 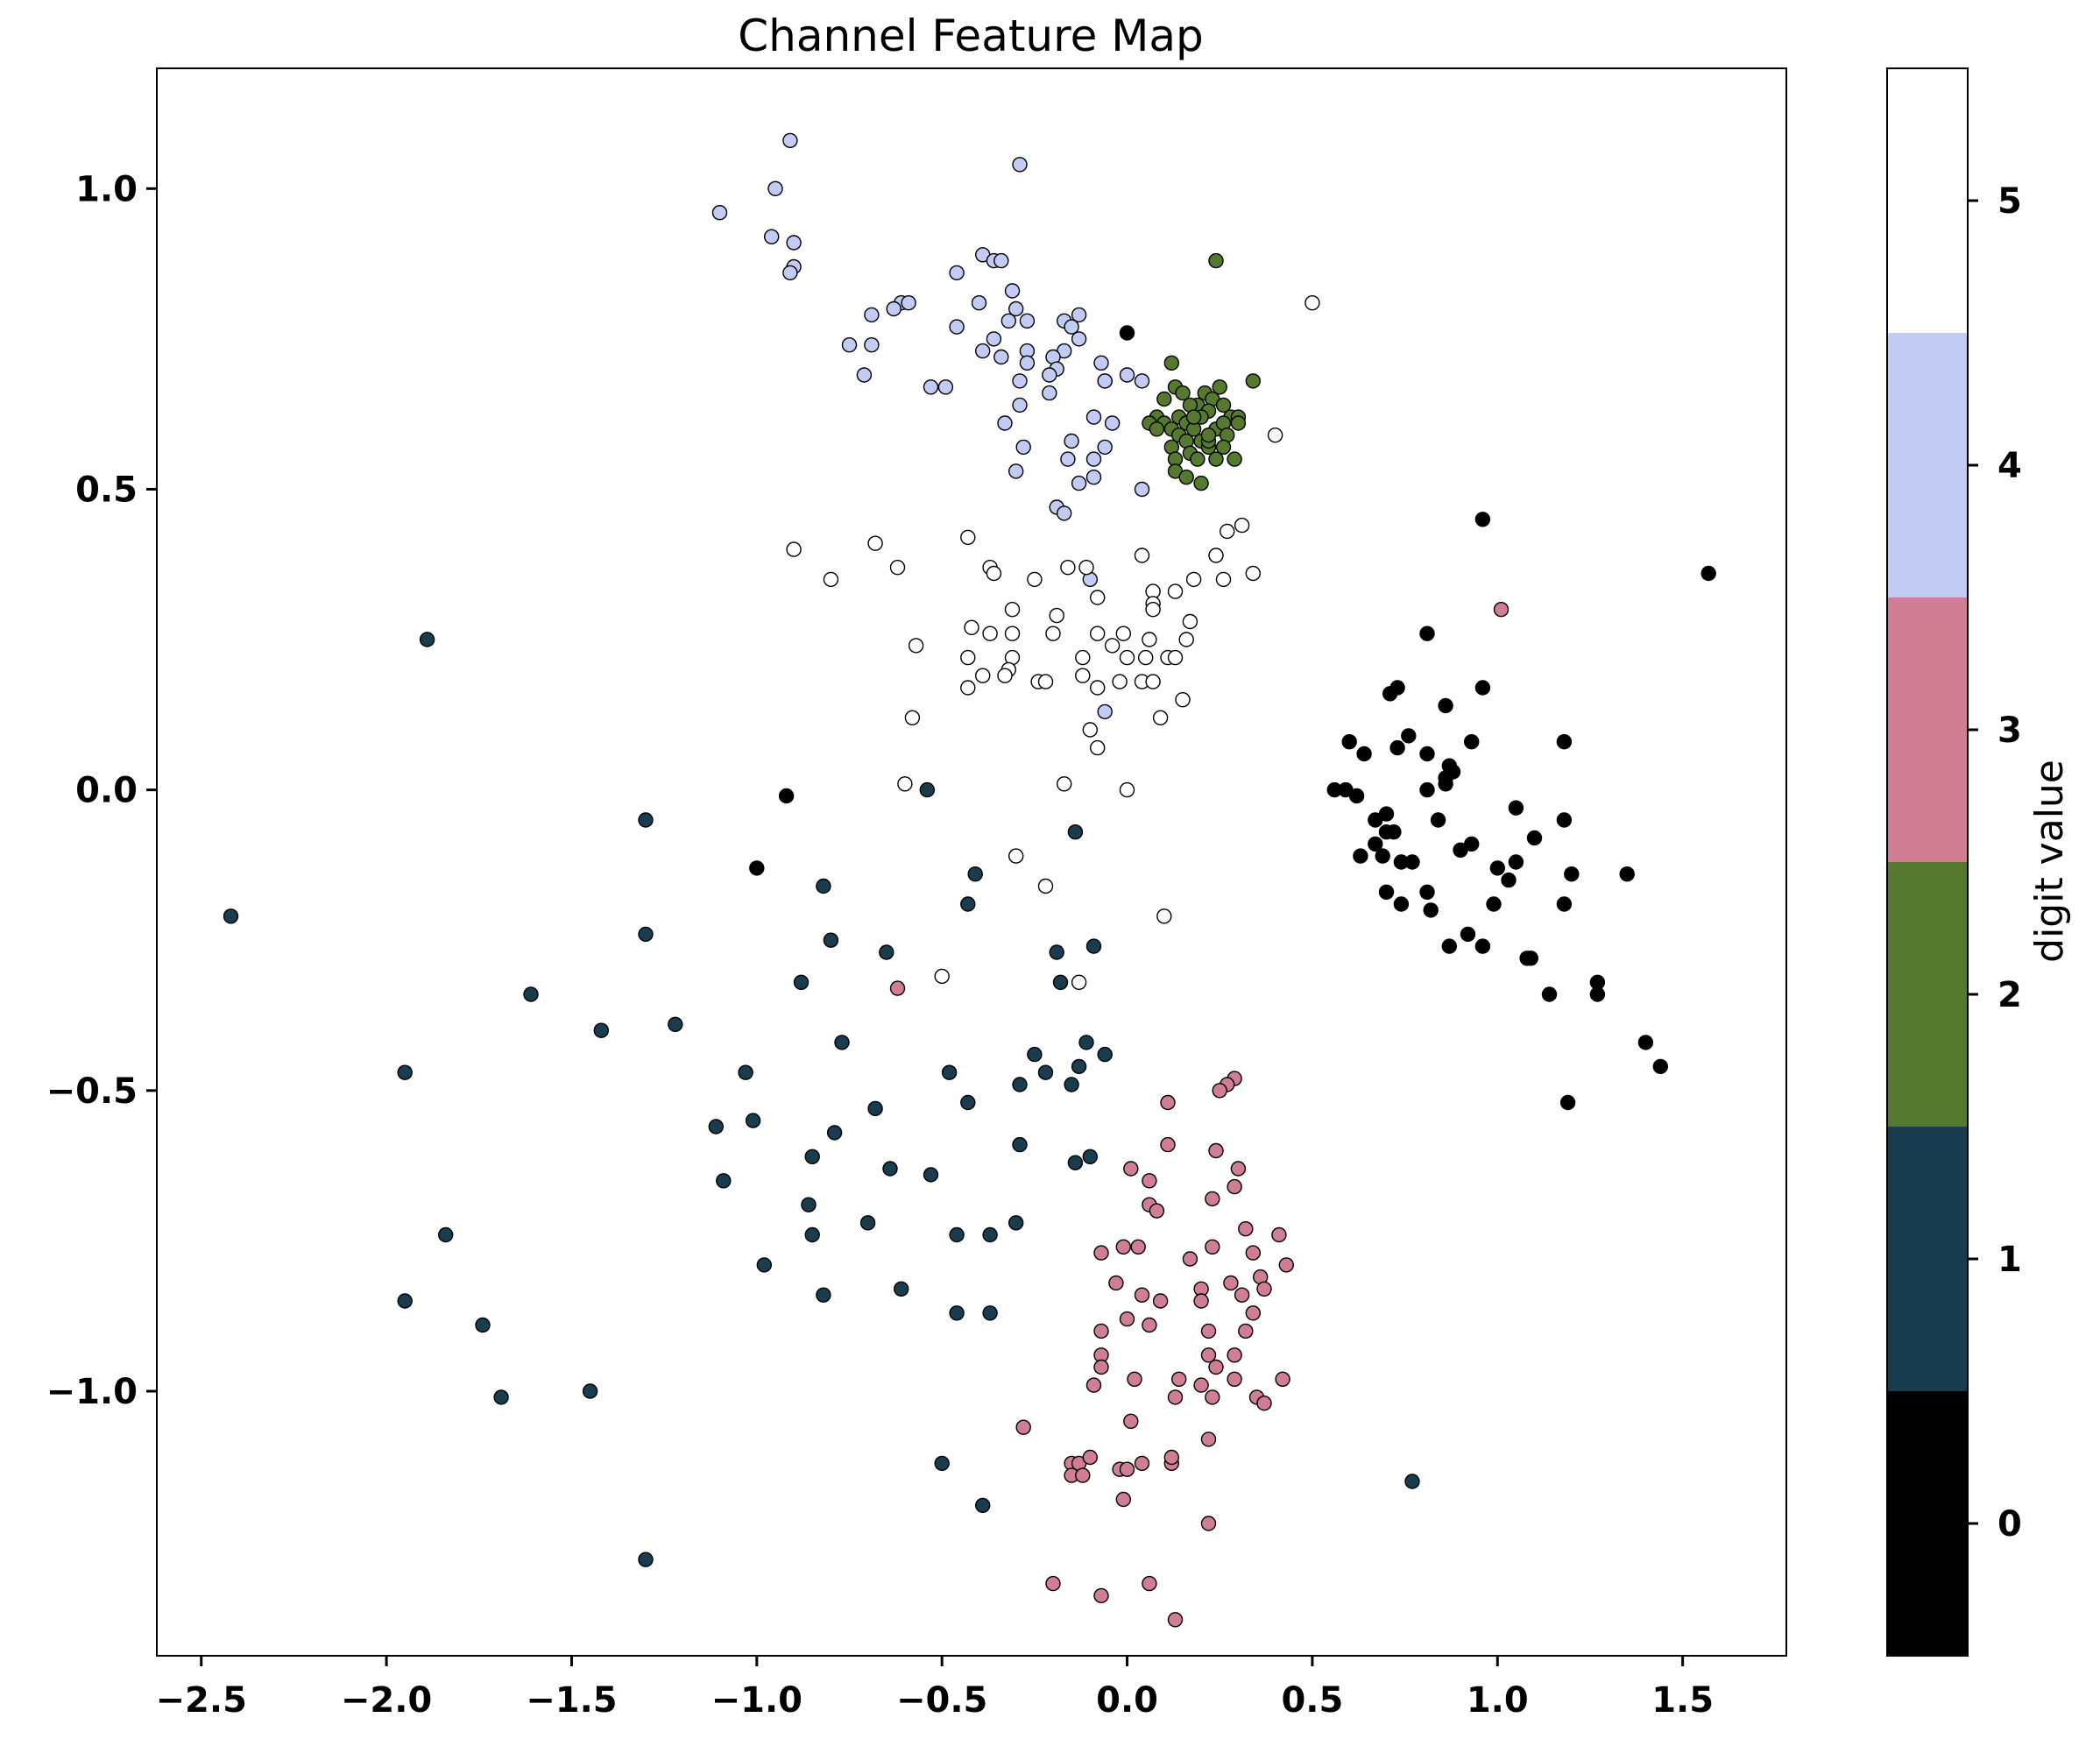 What do you see at coordinates (571, 1700) in the screenshot?
I see `x-tick-label: −1.5` at bounding box center [571, 1700].